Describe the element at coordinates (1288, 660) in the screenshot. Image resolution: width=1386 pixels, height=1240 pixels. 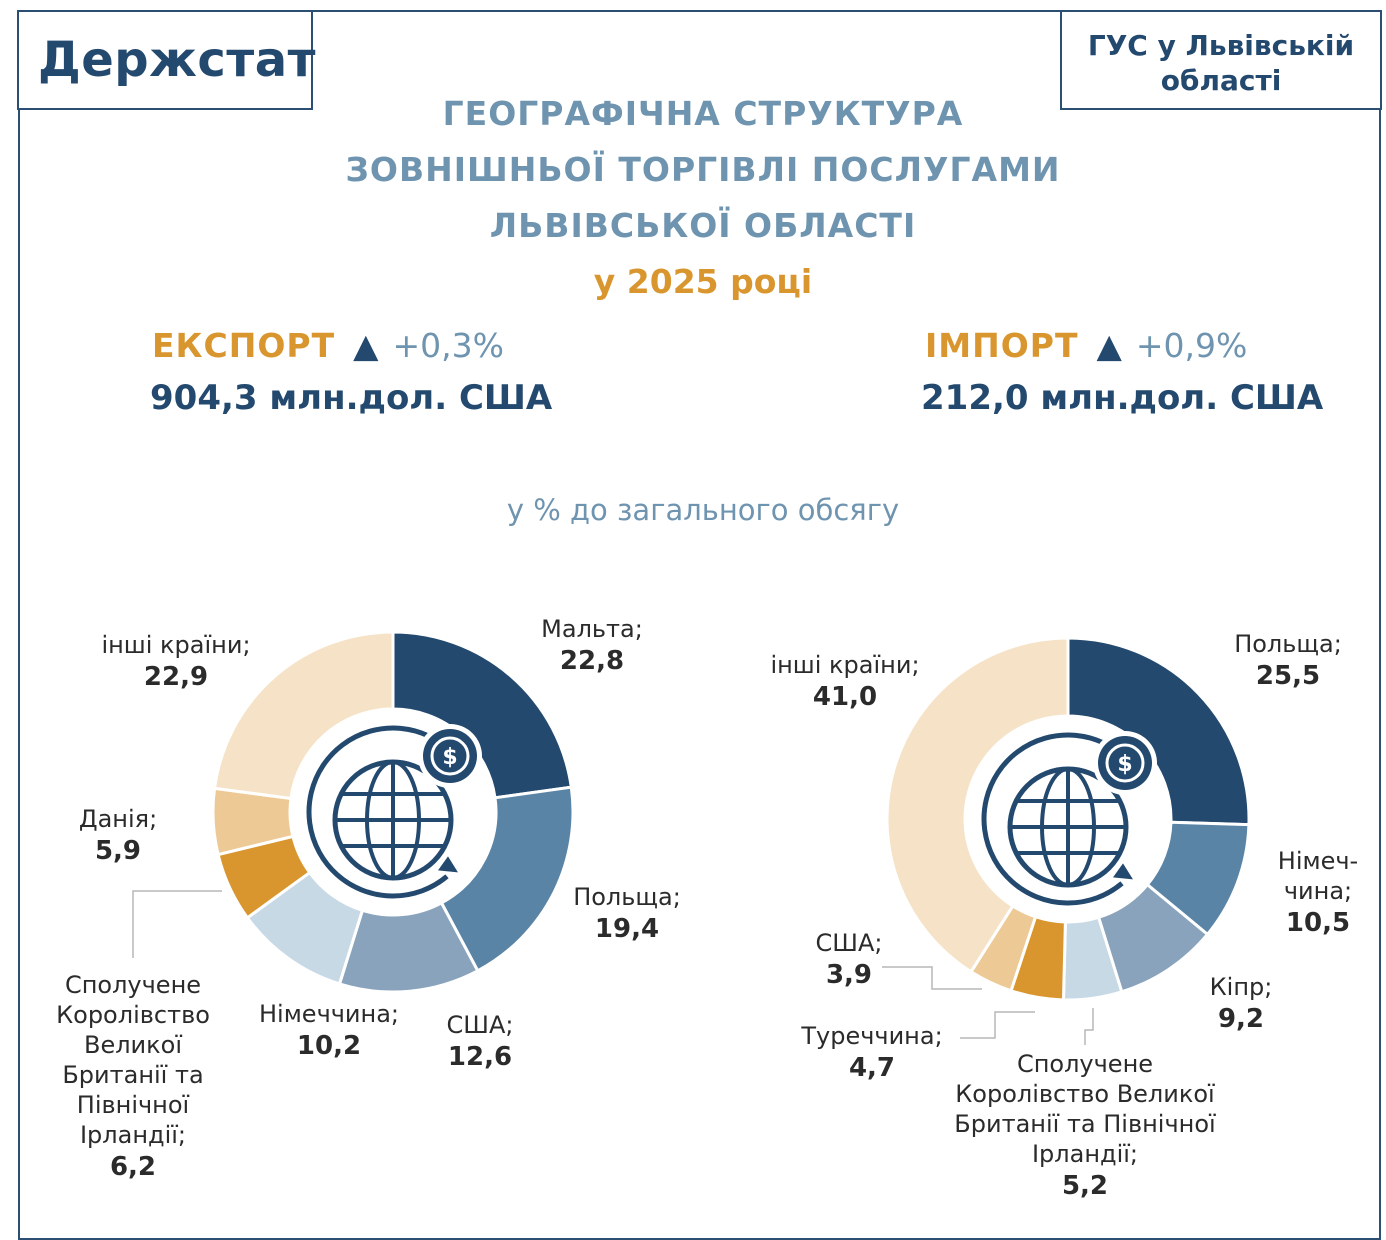
I see `import-slice-label: Польща; 25,5` at that location.